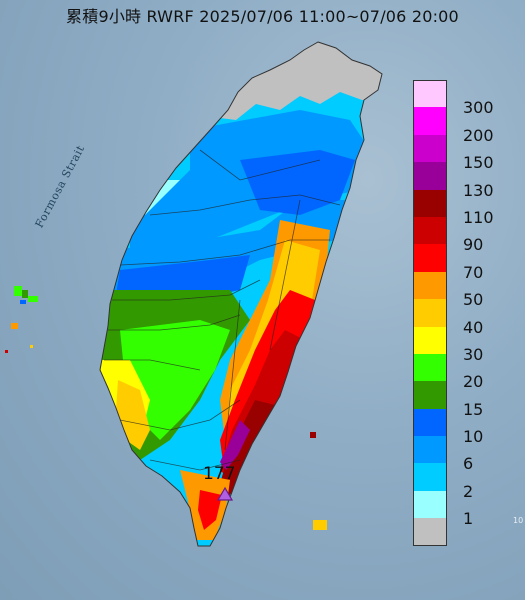 This screenshot has height=600, width=525. I want to click on legend-row: 200, so click(468, 126).